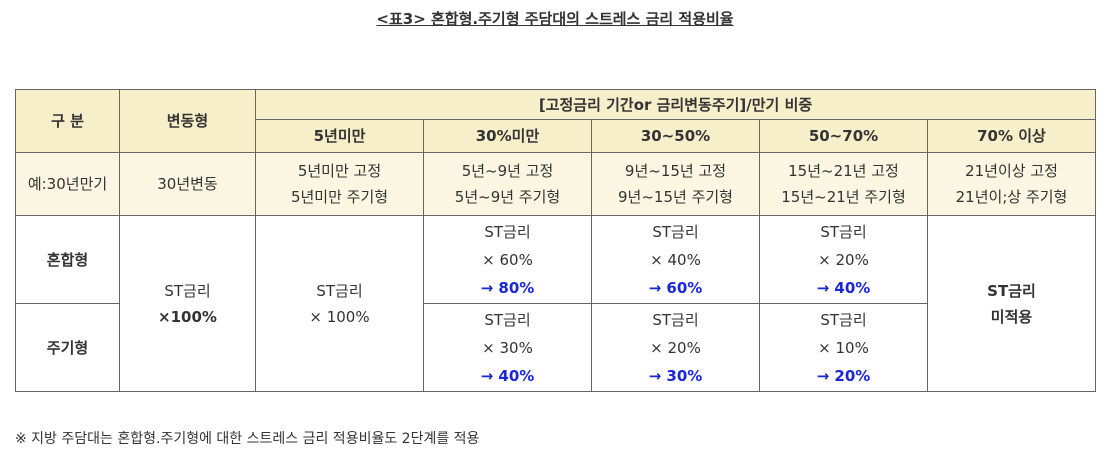  Describe the element at coordinates (507, 375) in the screenshot. I see `periodic-cell-1-after: → 40%` at that location.